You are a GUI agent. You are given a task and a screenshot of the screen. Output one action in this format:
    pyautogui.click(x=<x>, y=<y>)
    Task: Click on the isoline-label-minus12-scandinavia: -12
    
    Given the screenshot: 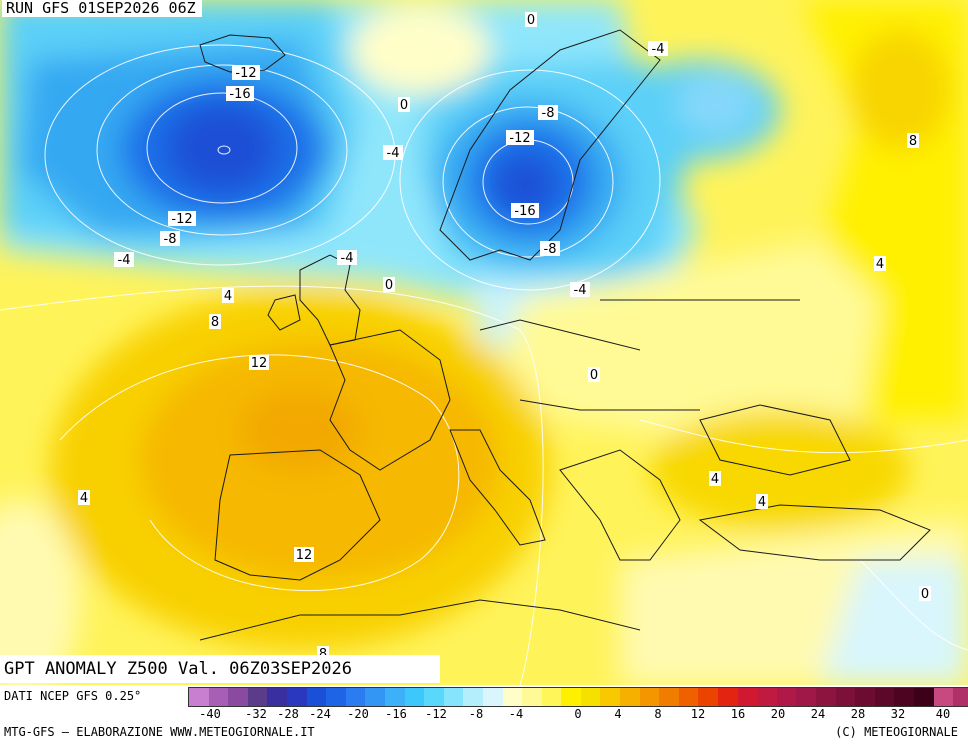 What is the action you would take?
    pyautogui.click(x=520, y=138)
    